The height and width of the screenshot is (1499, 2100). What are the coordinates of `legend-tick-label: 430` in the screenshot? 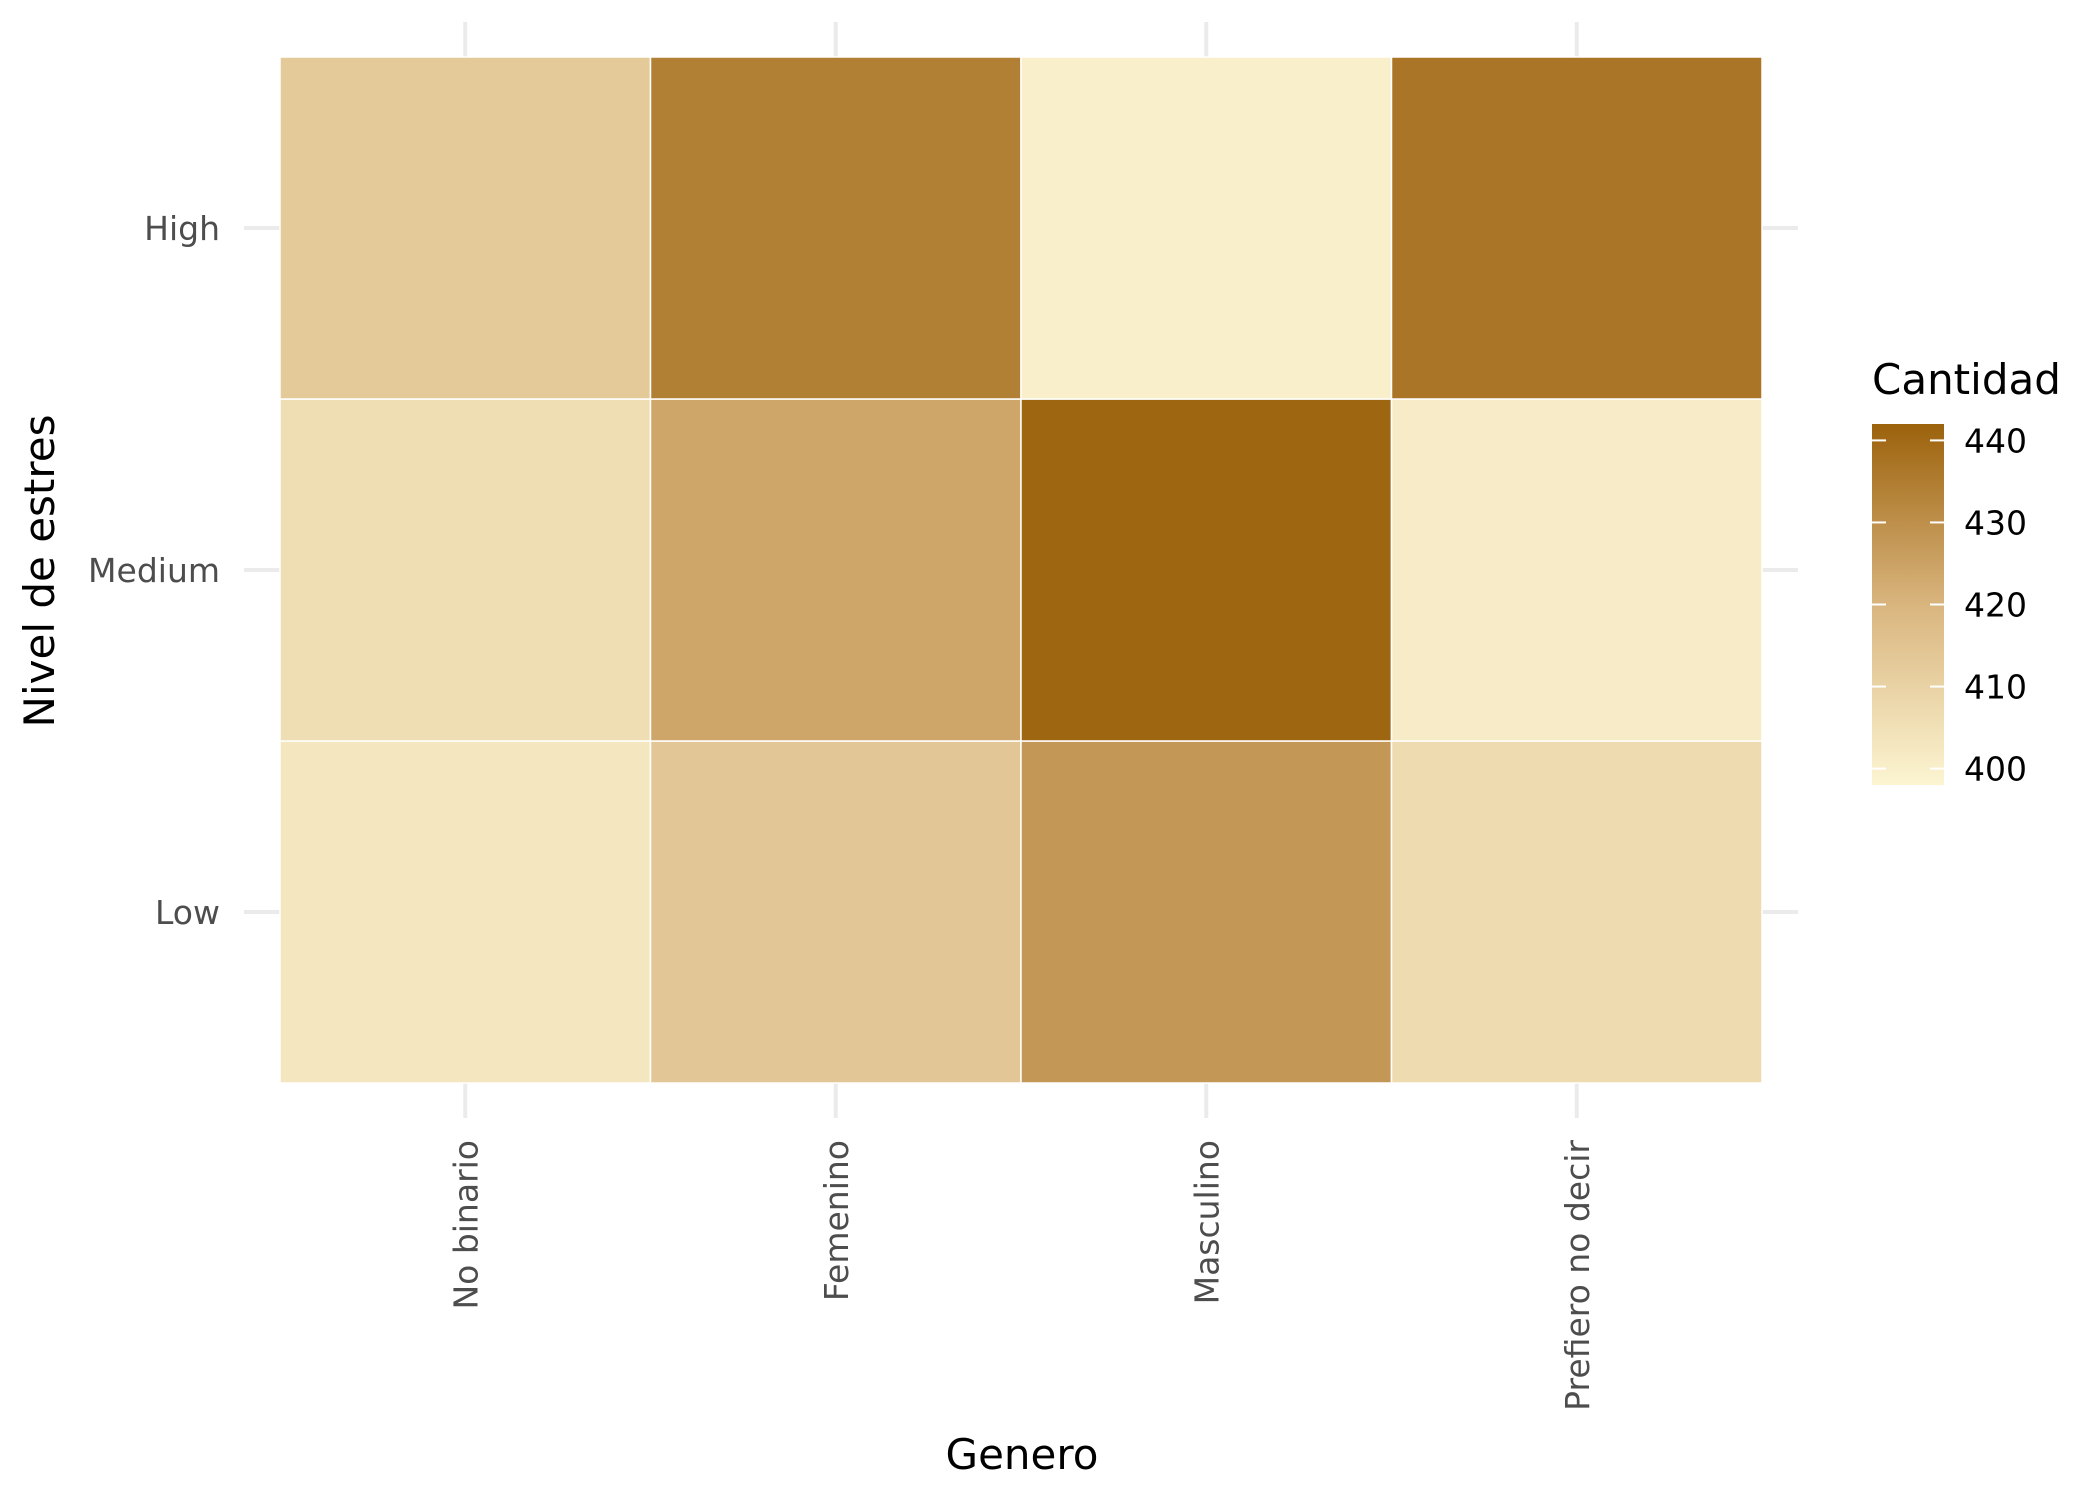 It's located at (1995, 522).